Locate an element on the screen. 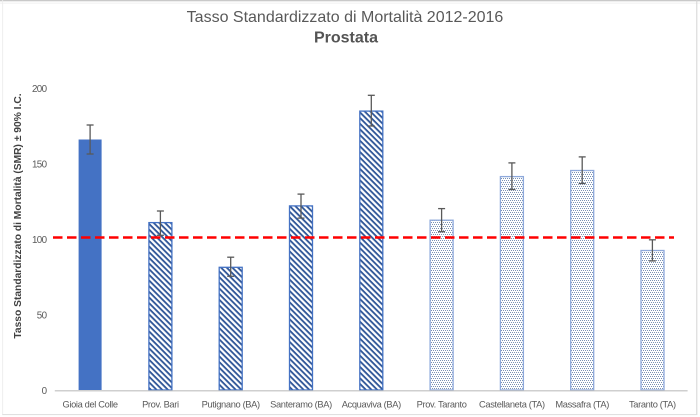  svg-text: Massafra (TA) is located at coordinates (582, 405).